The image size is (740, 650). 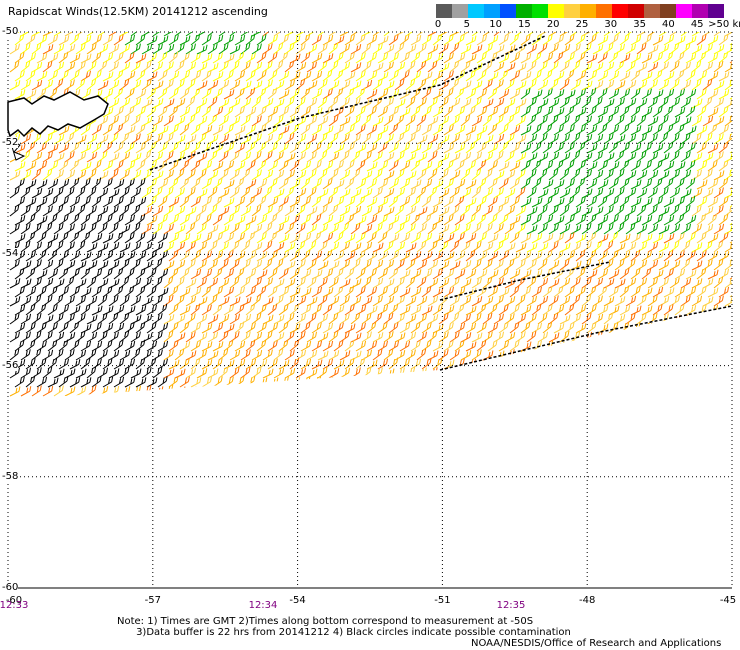 I want to click on colorbar-label: 45, so click(x=697, y=24).